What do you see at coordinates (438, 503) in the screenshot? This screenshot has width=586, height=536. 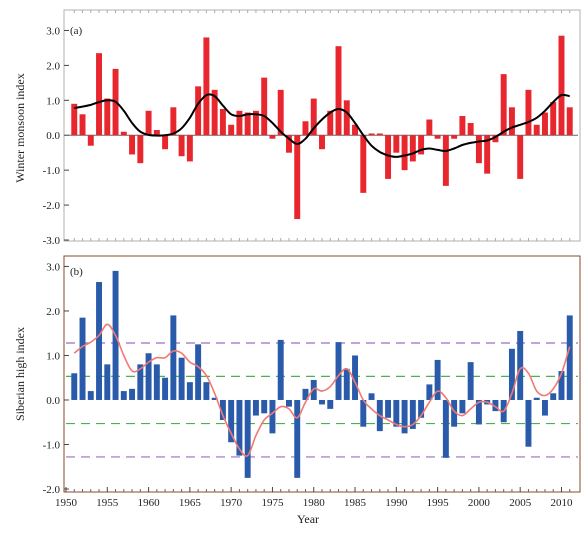 I see `x-tick-label: 1995` at bounding box center [438, 503].